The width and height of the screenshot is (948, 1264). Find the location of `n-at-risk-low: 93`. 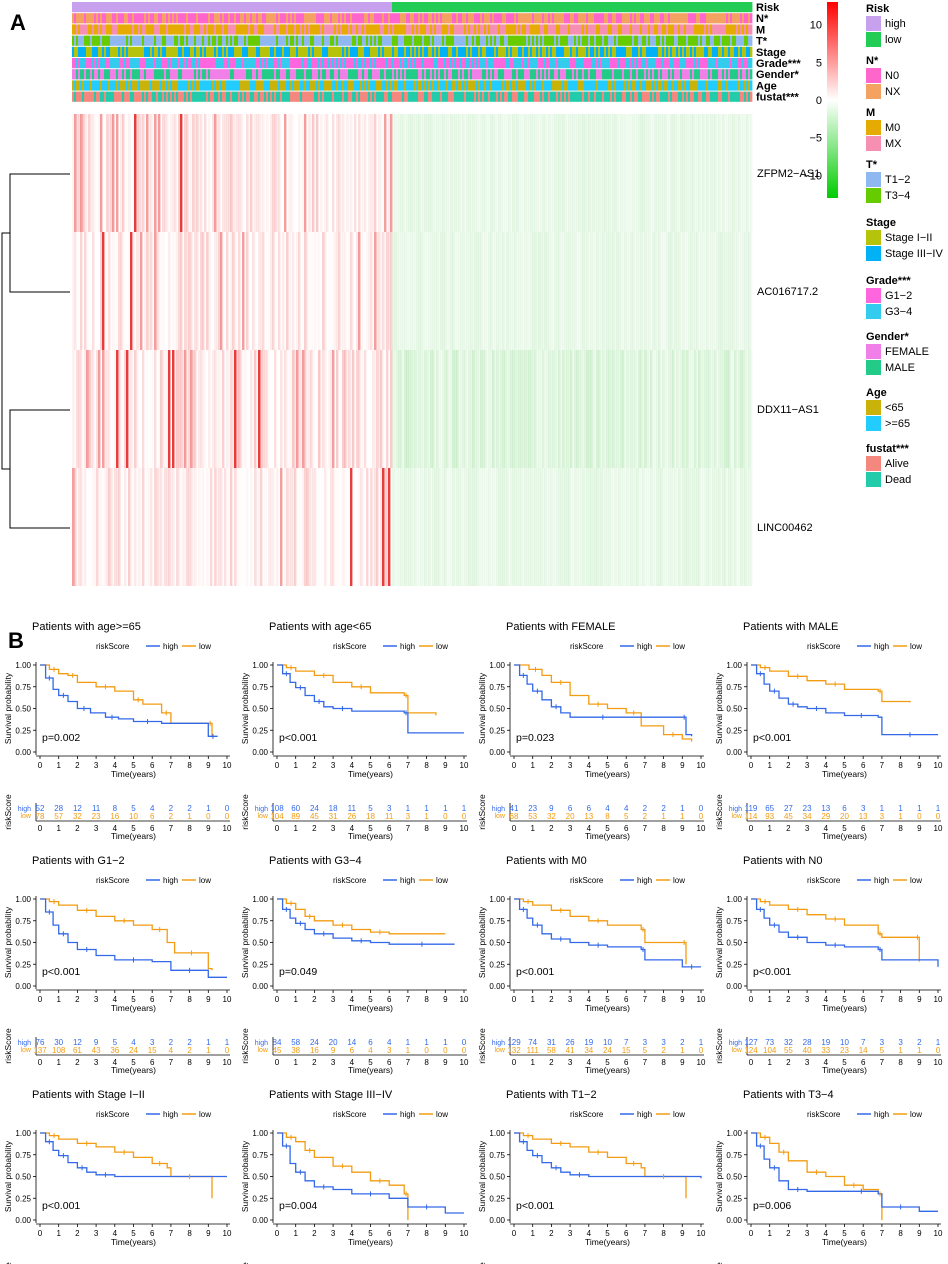

n-at-risk-low: 93 is located at coordinates (769, 816).